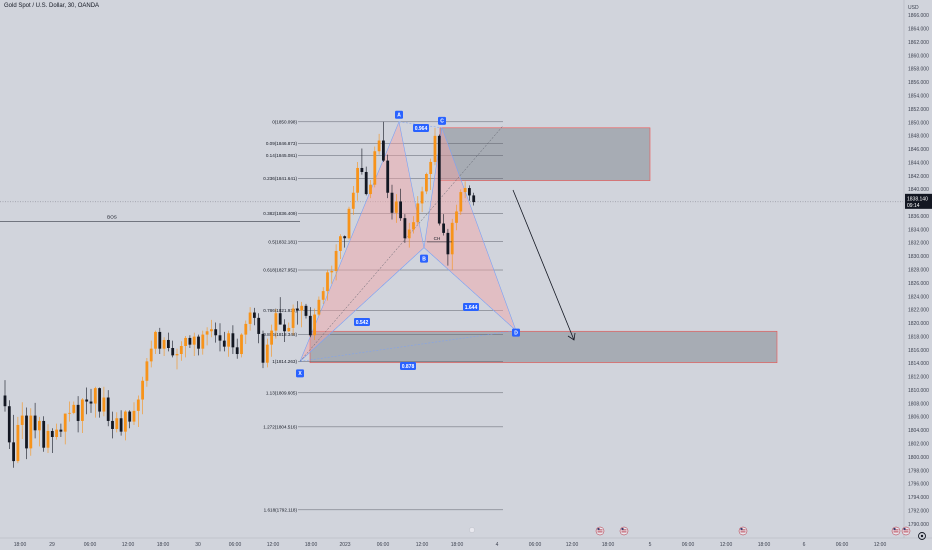  I want to click on harmonic-point-d, so click(516, 332).